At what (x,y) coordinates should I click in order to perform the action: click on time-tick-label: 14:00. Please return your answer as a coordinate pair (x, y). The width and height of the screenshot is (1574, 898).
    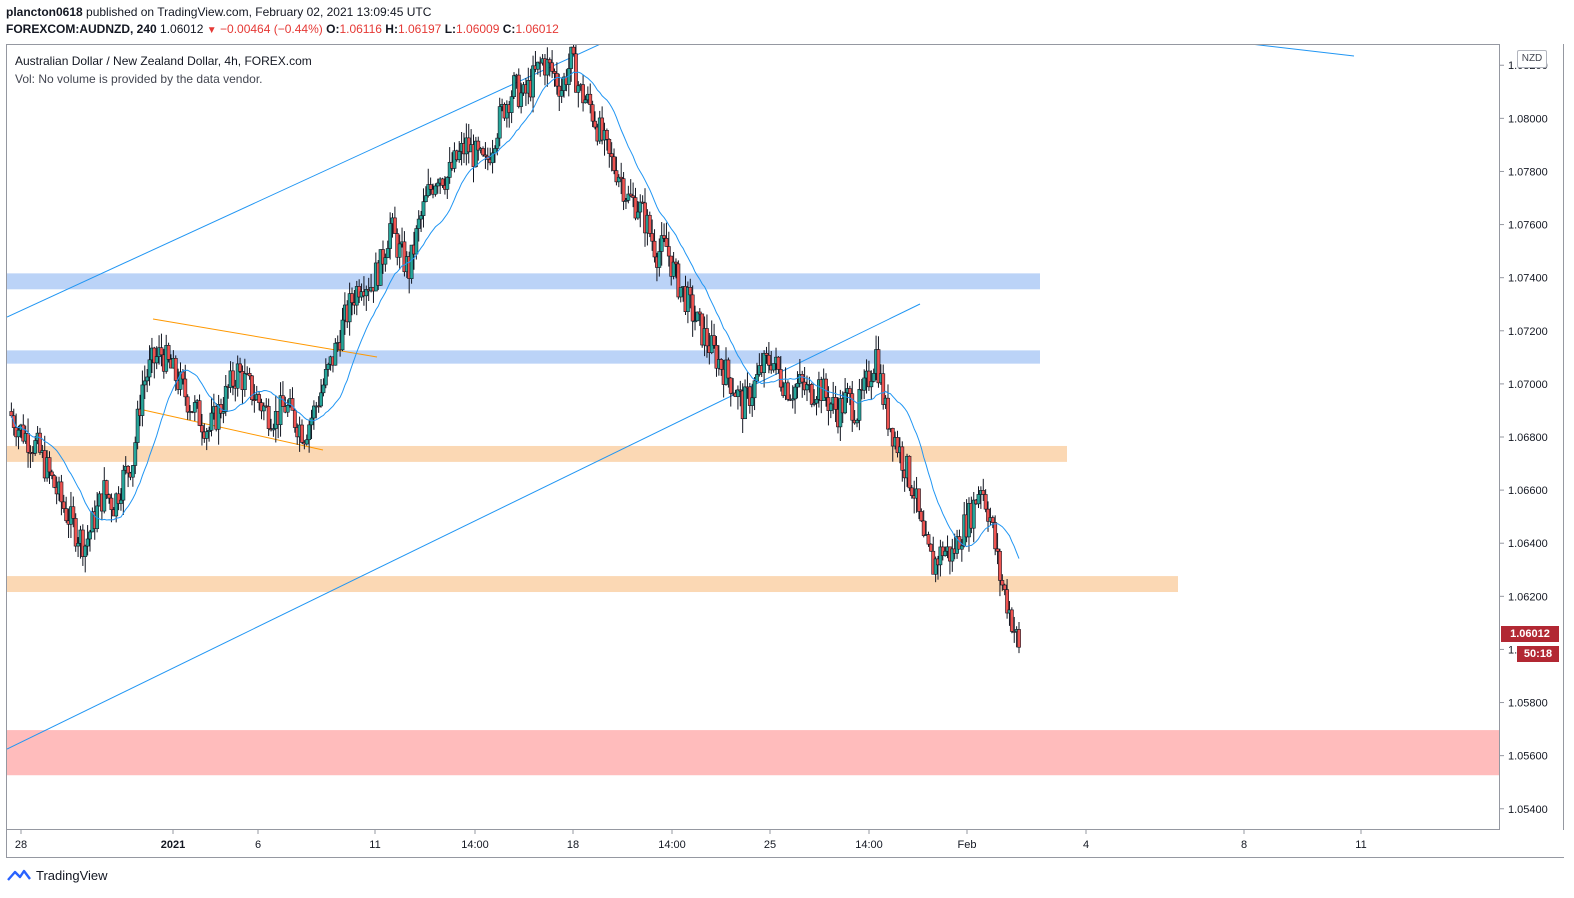
    Looking at the image, I should click on (672, 845).